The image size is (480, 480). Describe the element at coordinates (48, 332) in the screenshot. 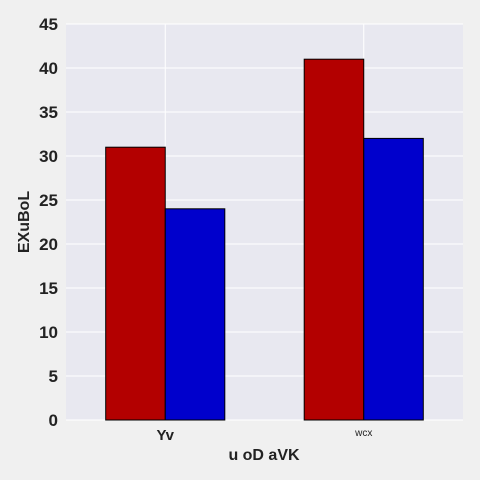

I see `y-tick-label-10: 10` at that location.